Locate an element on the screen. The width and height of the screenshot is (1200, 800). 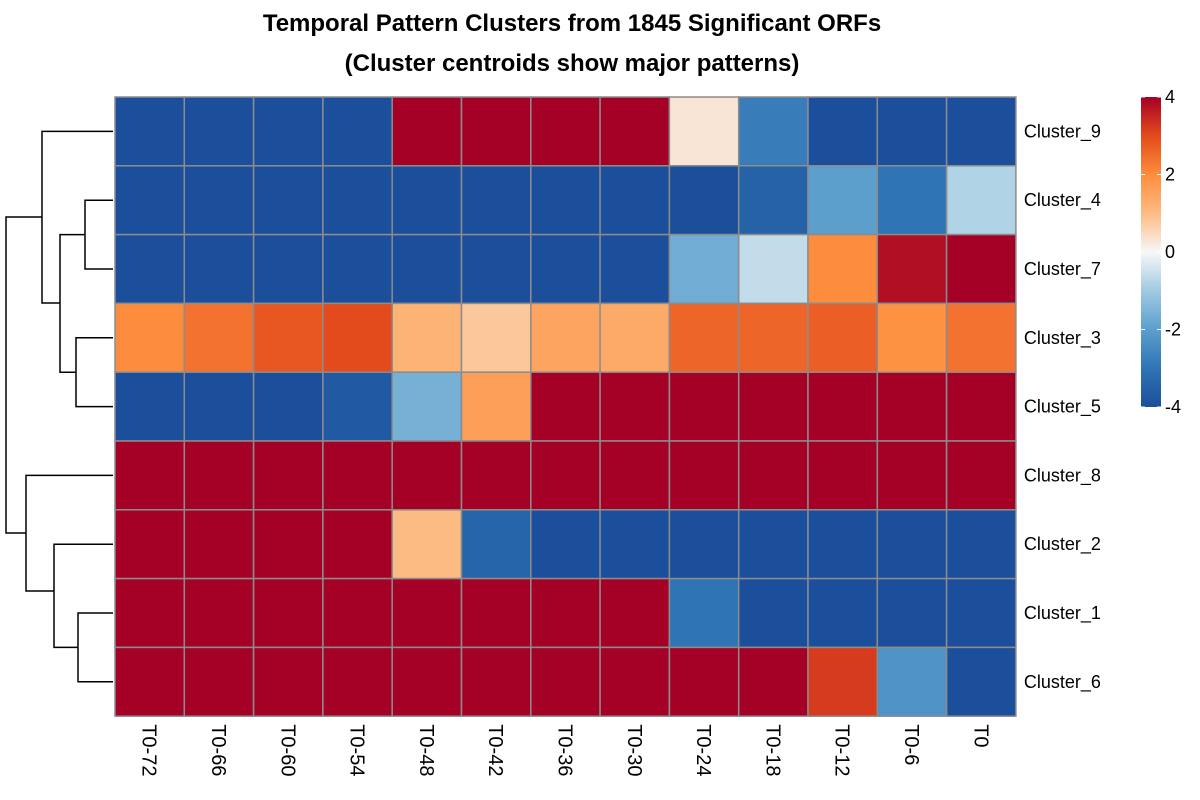
legend-tick-label: 2 is located at coordinates (1170, 175).